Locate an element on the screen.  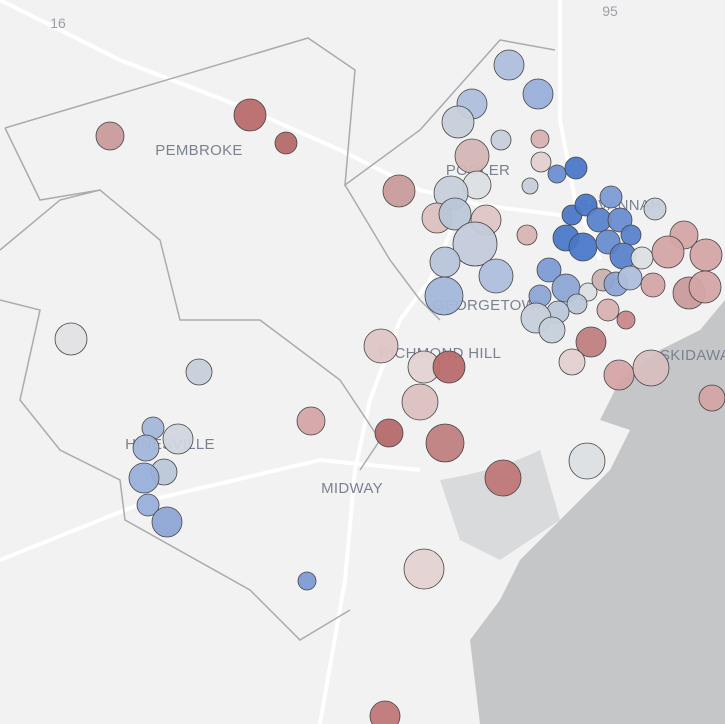
highway-label: 95 is located at coordinates (610, 11).